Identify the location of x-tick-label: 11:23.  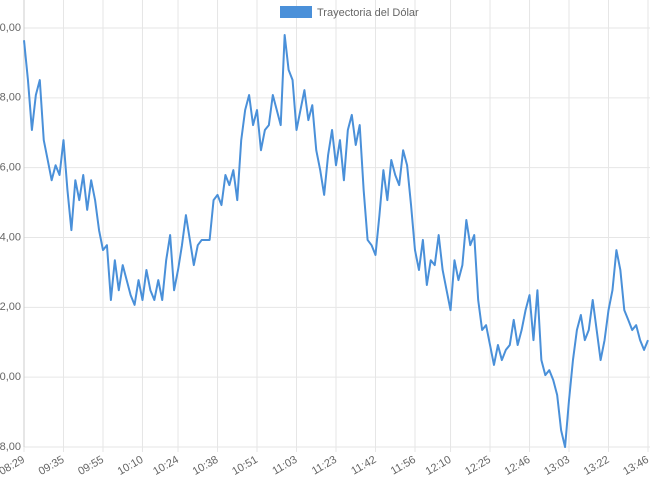
(324, 466).